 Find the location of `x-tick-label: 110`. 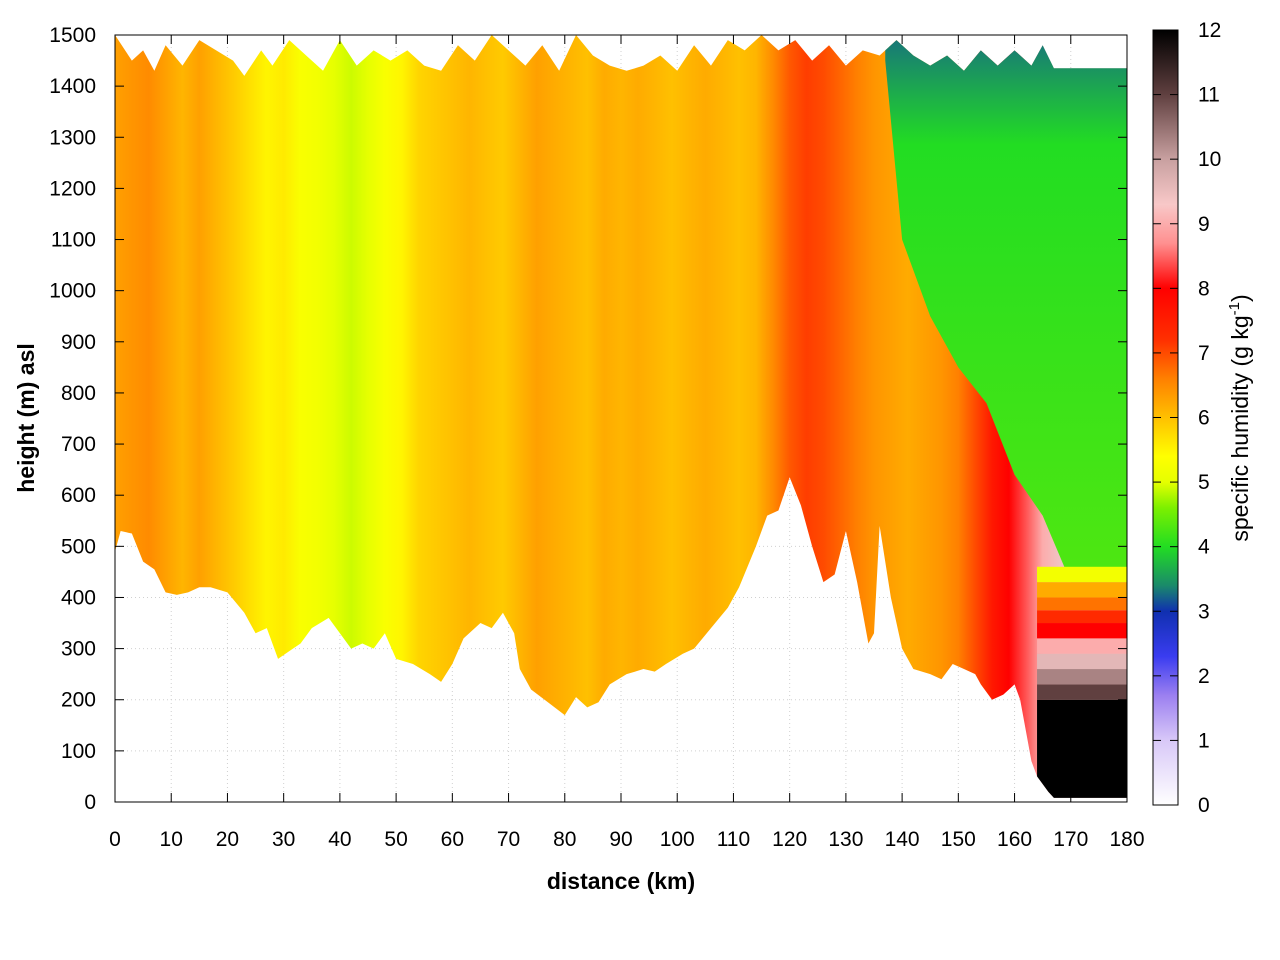

x-tick-label: 110 is located at coordinates (733, 839).